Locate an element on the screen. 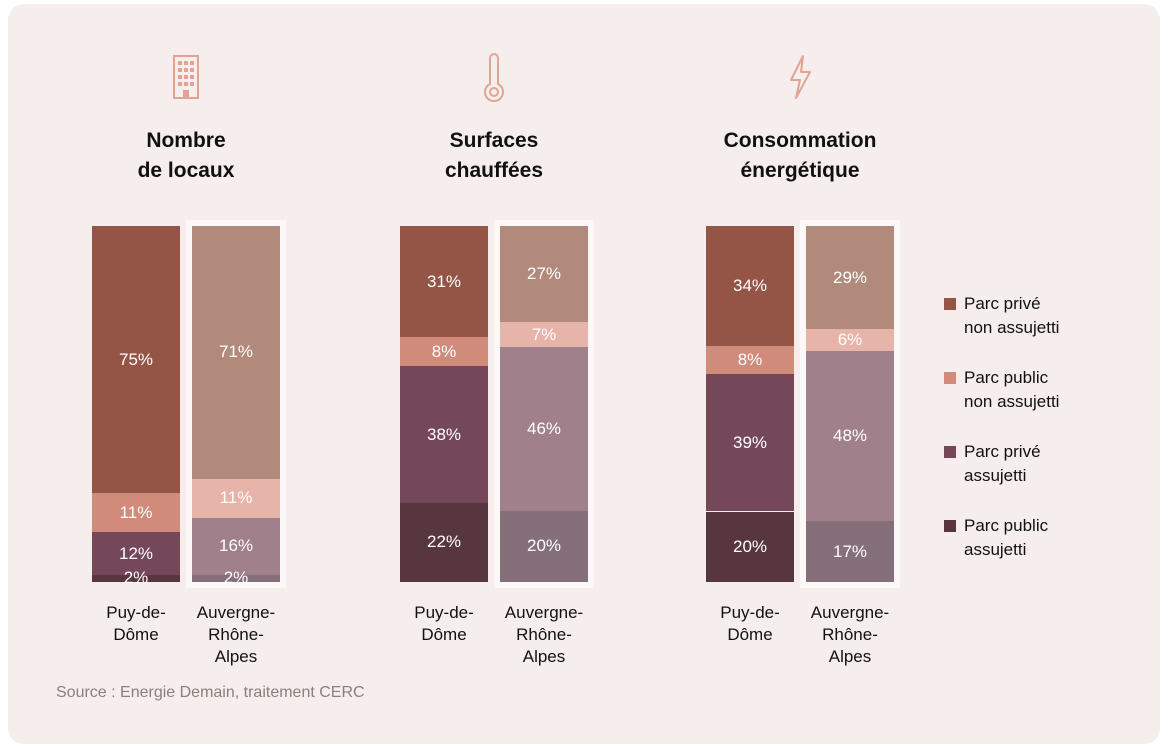 This screenshot has height=749, width=1170. data-label: 29% is located at coordinates (850, 277).